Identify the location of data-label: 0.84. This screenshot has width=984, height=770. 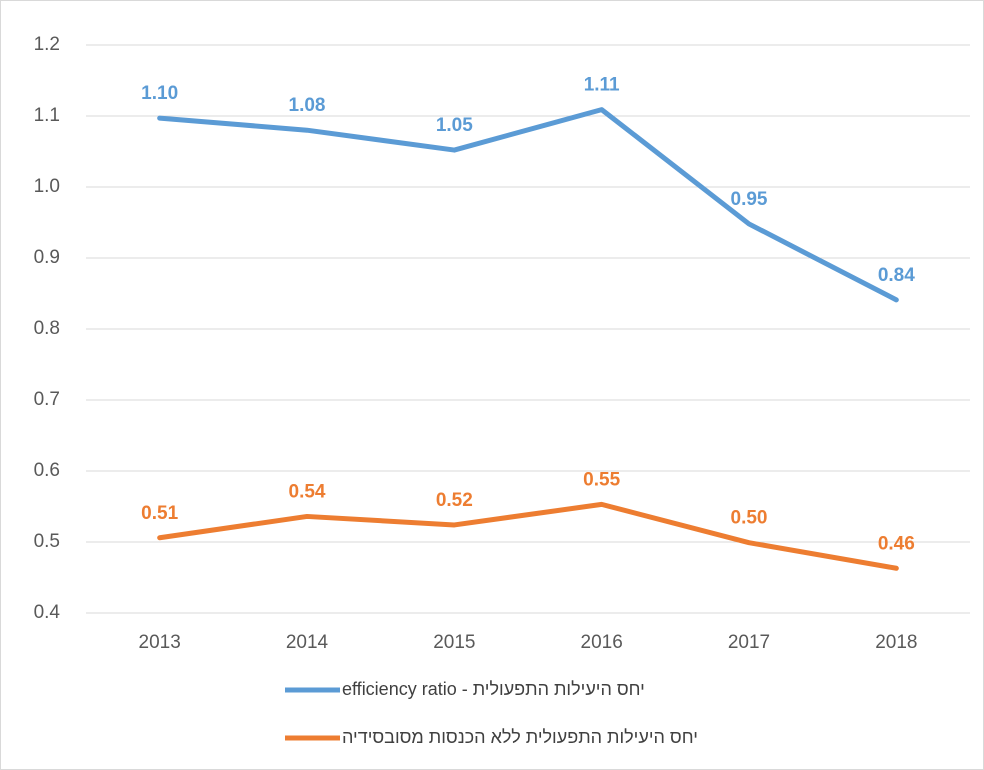
(896, 275).